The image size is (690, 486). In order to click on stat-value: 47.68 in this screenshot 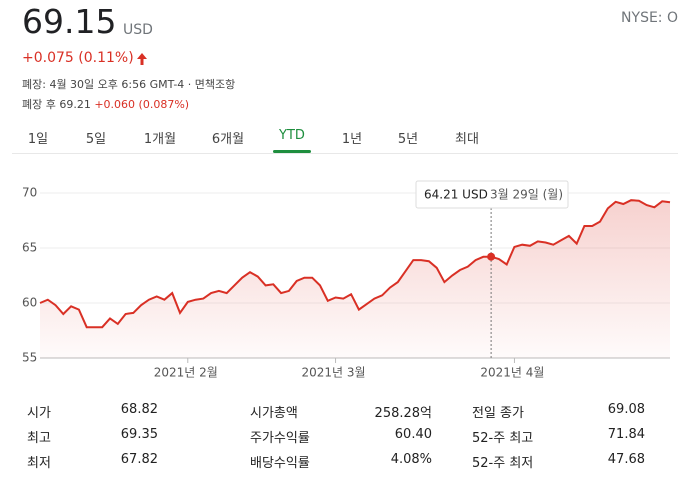, I will do `click(626, 459)`.